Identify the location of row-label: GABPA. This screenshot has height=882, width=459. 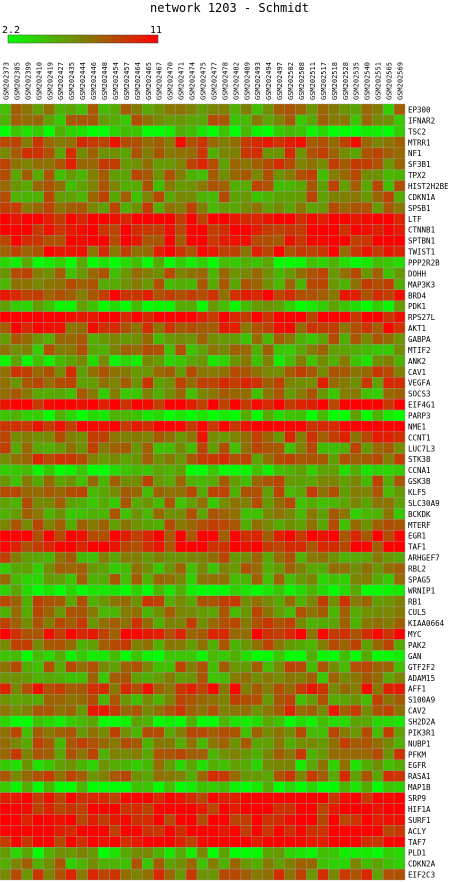
(419, 339).